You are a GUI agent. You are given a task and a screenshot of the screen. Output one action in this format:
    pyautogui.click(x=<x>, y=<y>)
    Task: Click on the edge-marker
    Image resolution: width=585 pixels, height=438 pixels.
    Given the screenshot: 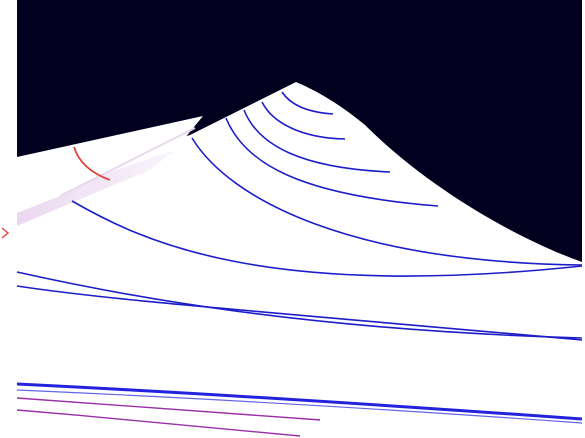 What is the action you would take?
    pyautogui.click(x=5, y=233)
    